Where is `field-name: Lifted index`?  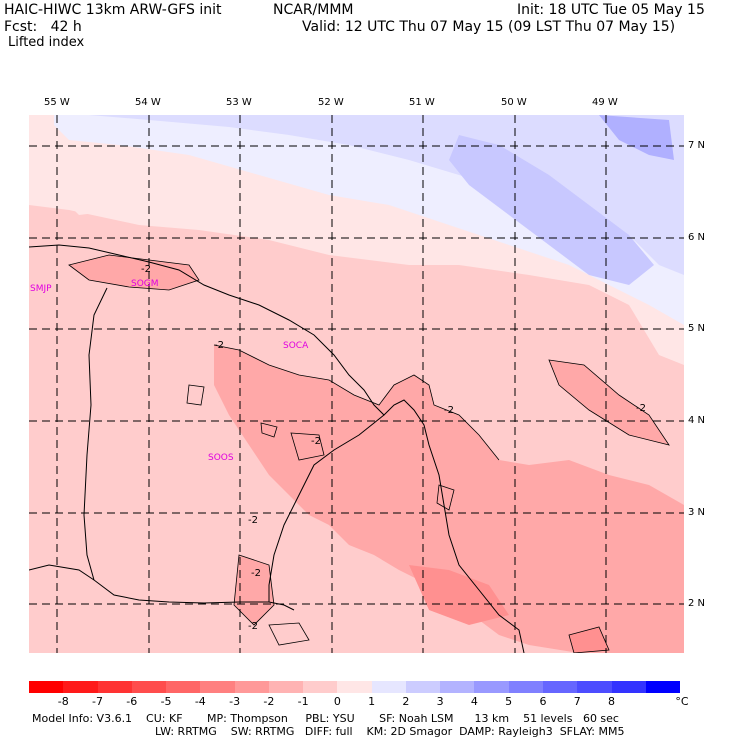 field-name: Lifted index is located at coordinates (46, 42).